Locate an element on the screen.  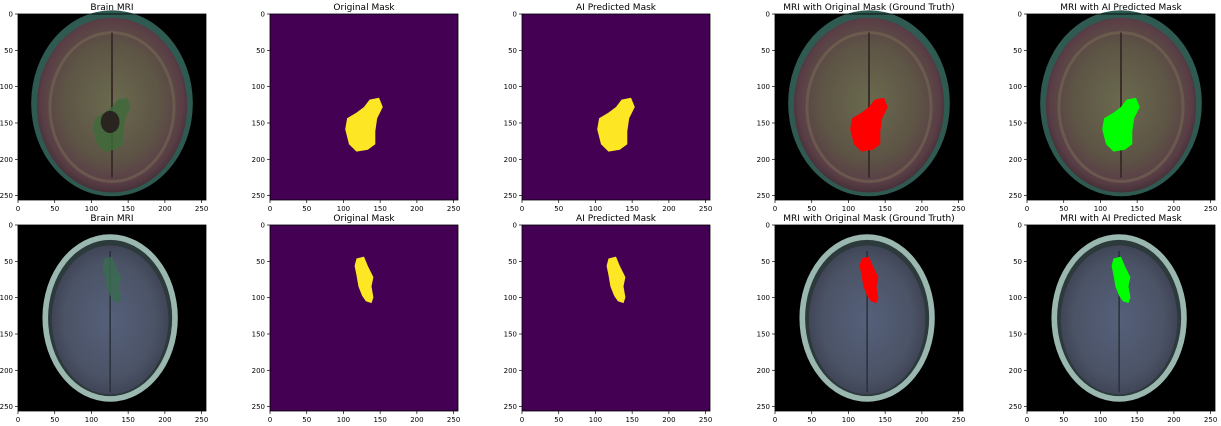
mask-background is located at coordinates (364, 318).